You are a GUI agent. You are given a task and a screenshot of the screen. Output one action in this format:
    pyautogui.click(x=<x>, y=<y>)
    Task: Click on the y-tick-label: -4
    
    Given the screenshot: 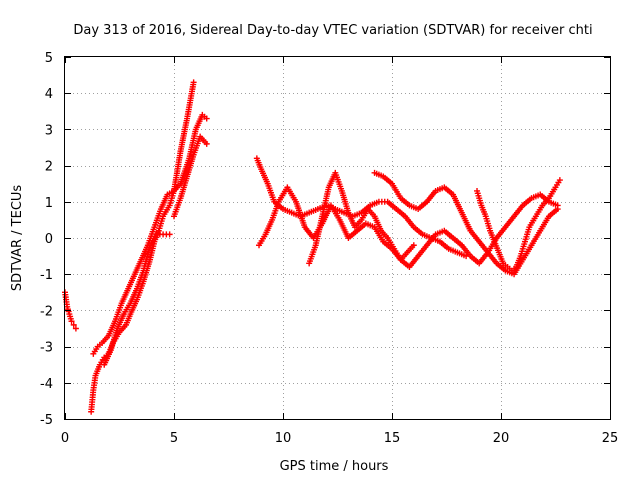 What is the action you would take?
    pyautogui.click(x=46, y=384)
    